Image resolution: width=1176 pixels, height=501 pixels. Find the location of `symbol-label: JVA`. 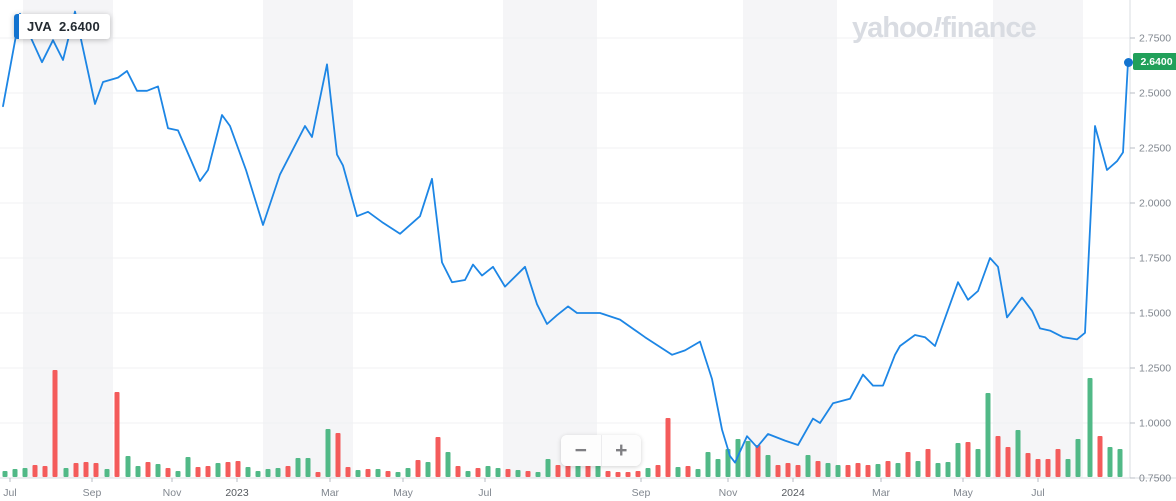

symbol-label: JVA is located at coordinates (39, 26).